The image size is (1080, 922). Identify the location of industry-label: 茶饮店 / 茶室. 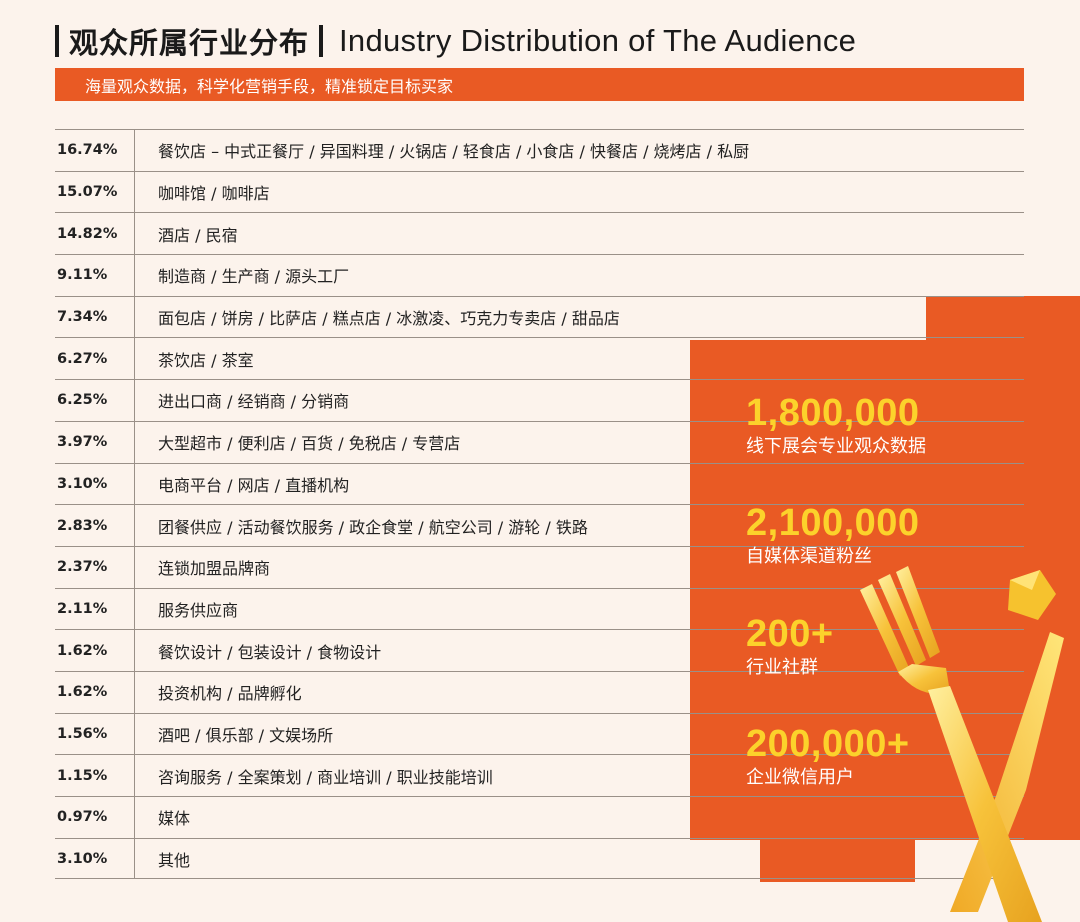
(206, 360).